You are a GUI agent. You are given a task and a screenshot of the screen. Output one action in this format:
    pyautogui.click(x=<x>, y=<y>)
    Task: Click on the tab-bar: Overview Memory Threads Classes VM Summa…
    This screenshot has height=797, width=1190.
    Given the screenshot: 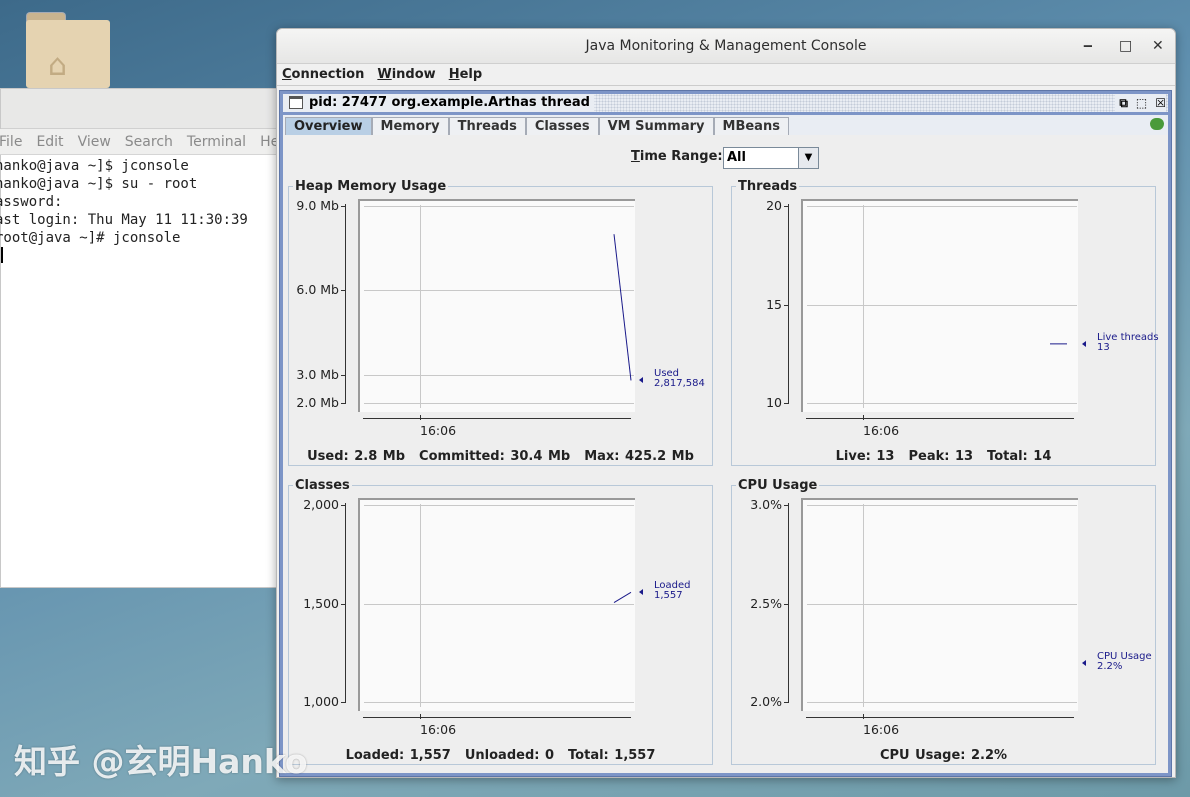 What is the action you would take?
    pyautogui.click(x=725, y=125)
    